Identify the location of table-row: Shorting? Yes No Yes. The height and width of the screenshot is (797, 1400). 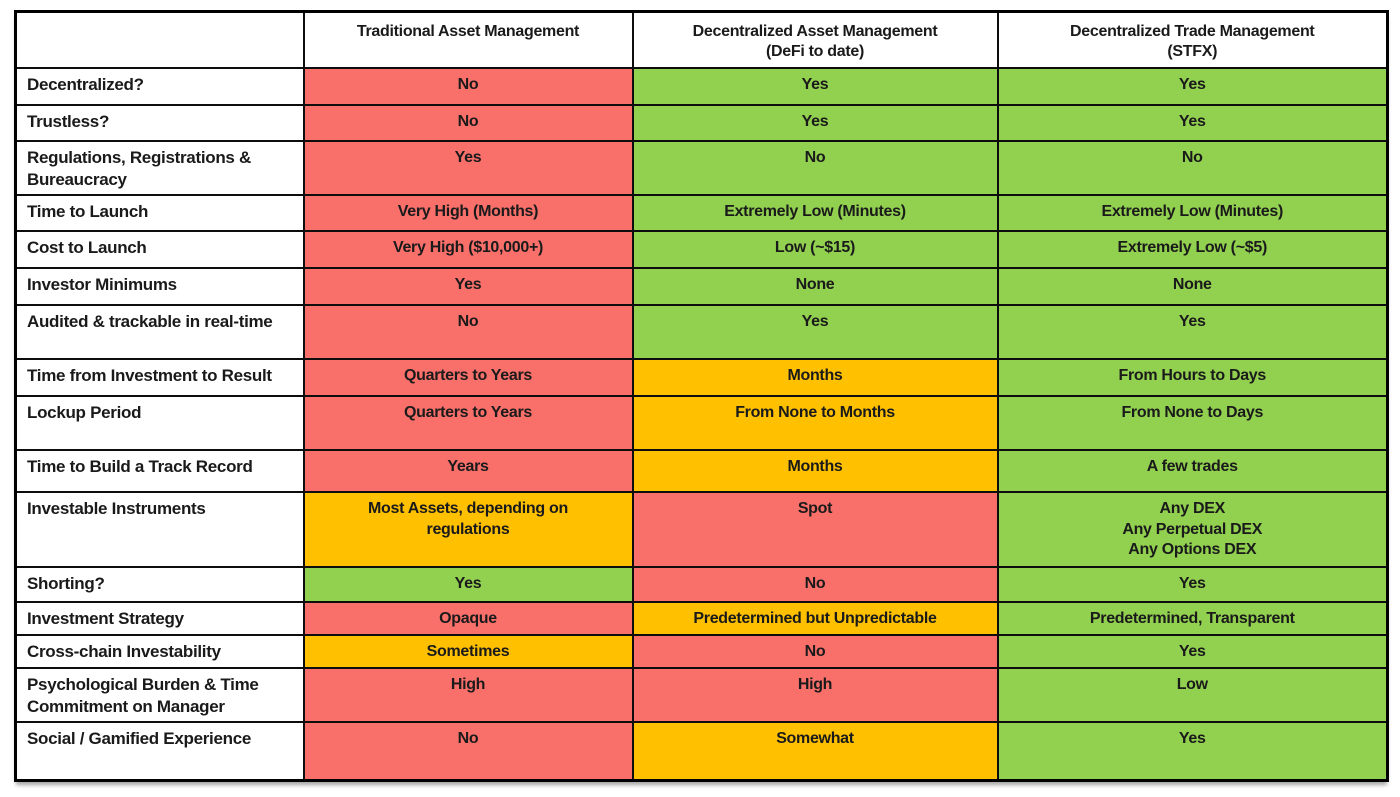
(701, 585).